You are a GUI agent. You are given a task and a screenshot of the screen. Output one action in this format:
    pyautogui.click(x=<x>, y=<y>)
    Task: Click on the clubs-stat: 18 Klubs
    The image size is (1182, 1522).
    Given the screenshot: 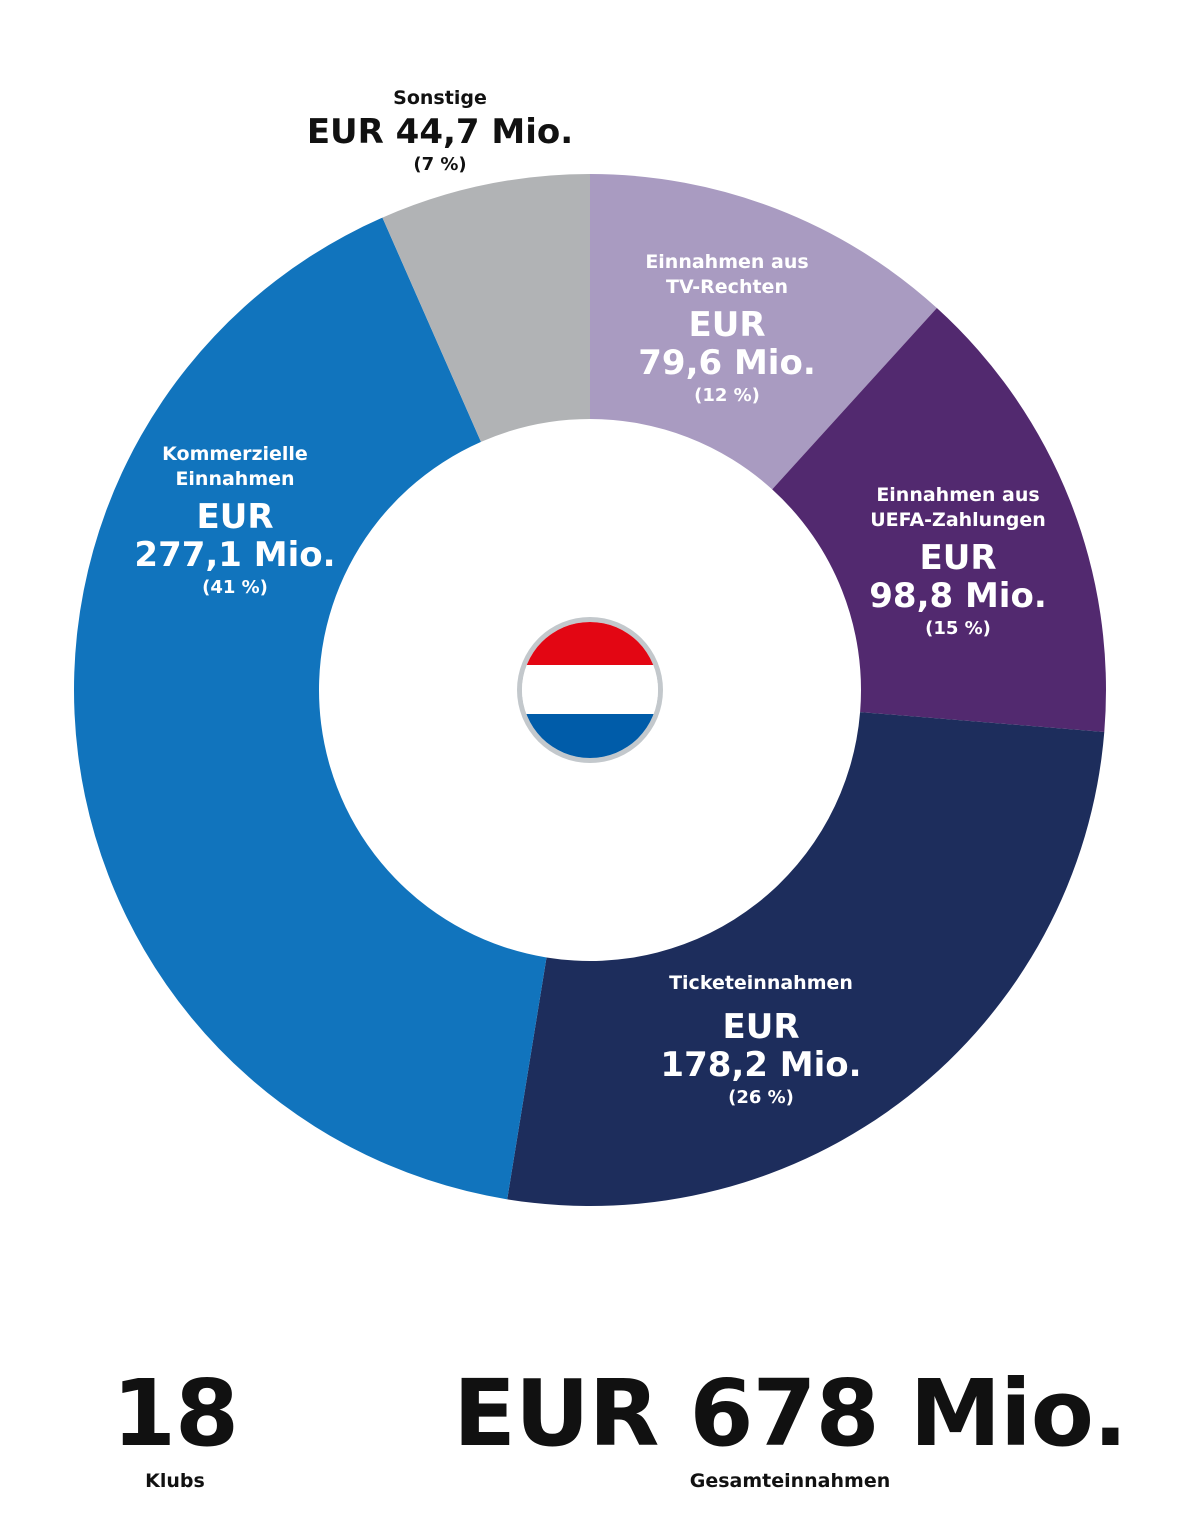 What is the action you would take?
    pyautogui.click(x=175, y=1426)
    